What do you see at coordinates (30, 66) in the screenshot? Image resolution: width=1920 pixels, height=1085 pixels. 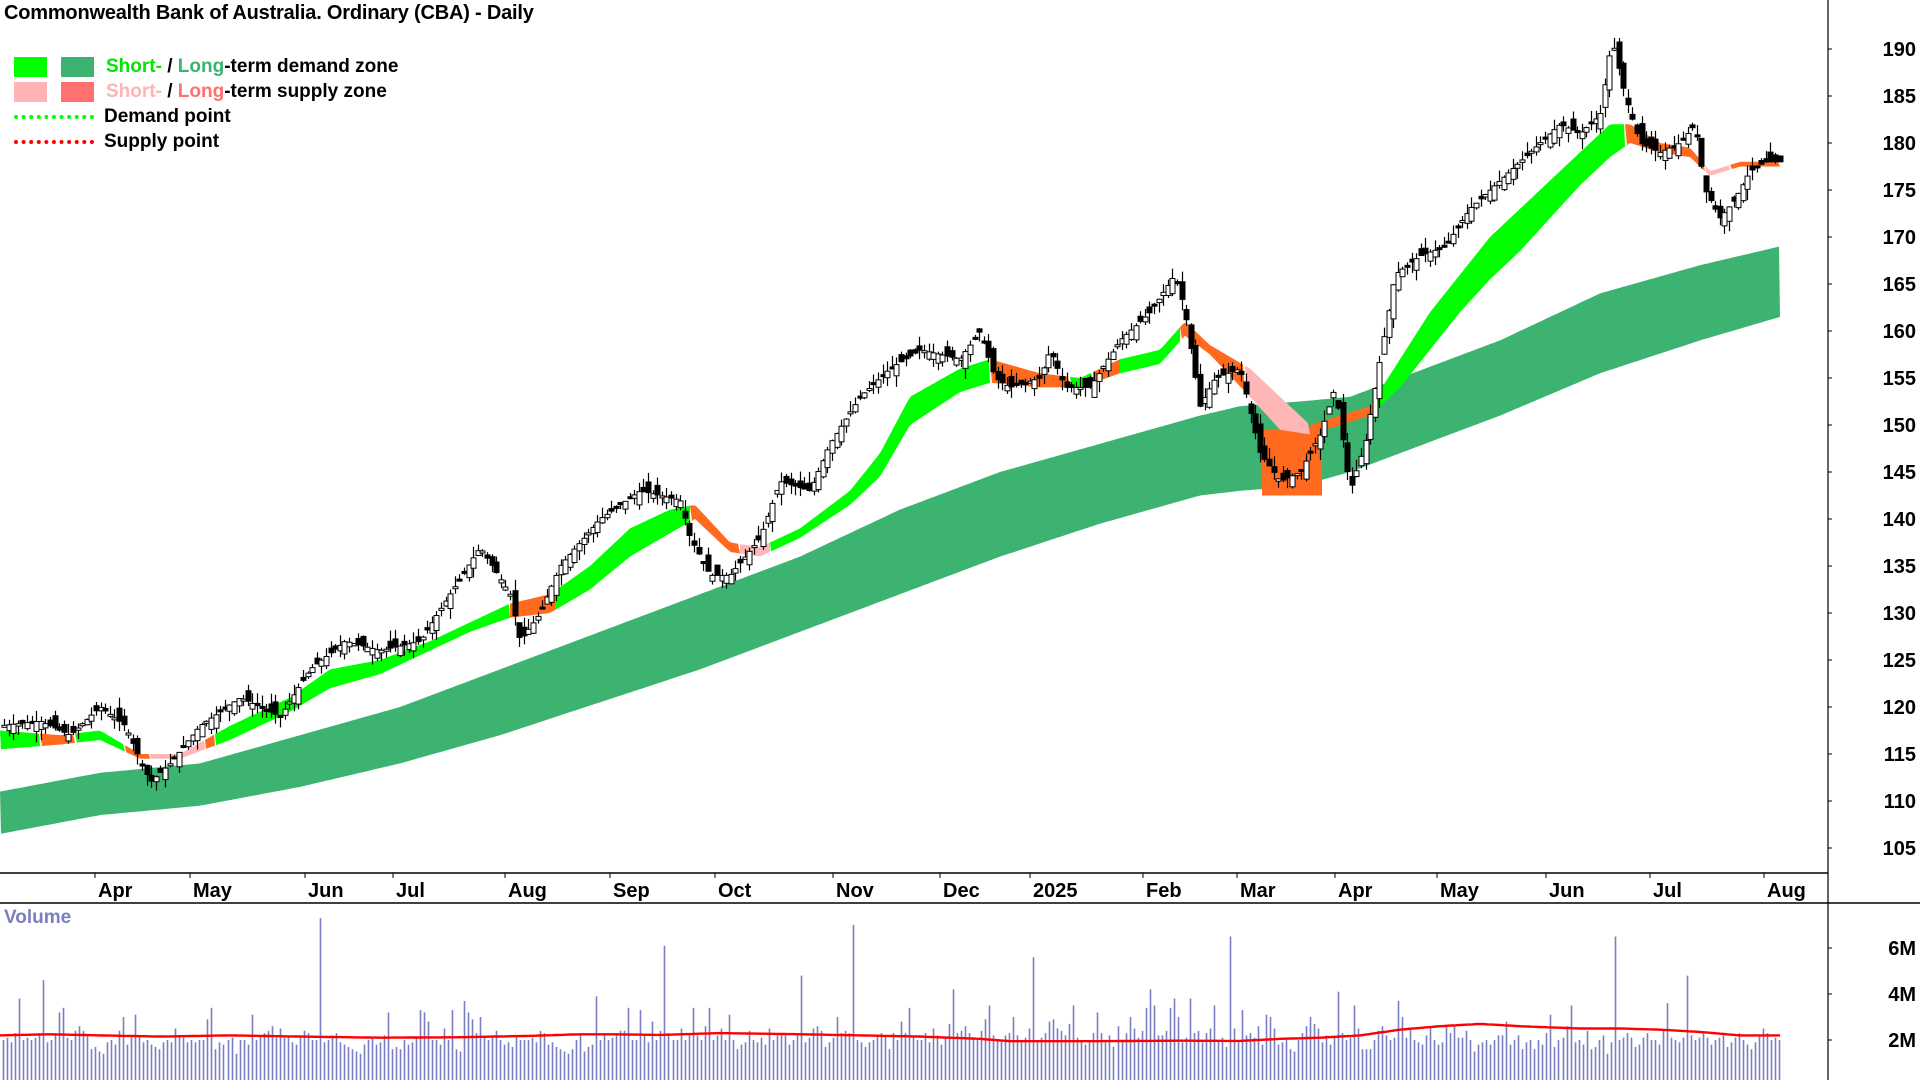 I see `short-demand-swatch` at bounding box center [30, 66].